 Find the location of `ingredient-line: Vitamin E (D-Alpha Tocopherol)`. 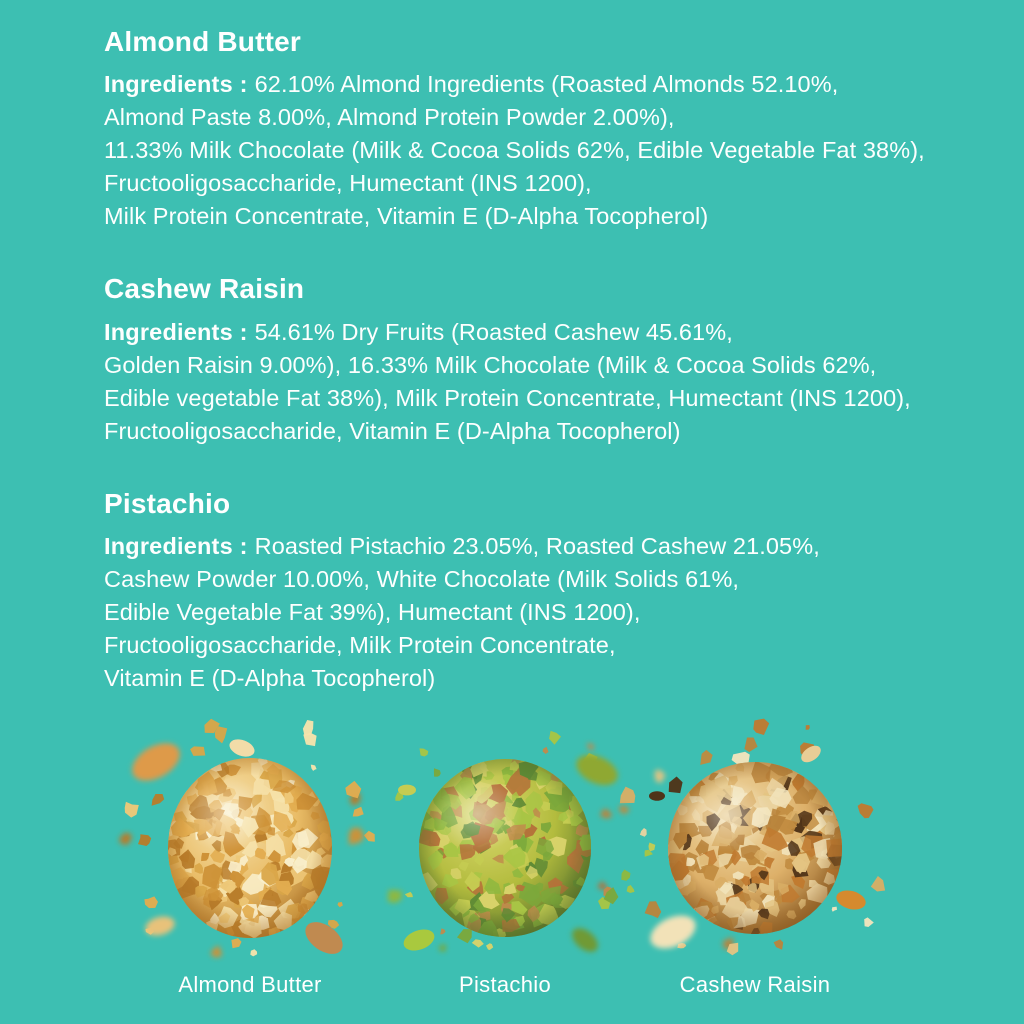

ingredient-line: Vitamin E (D-Alpha Tocopherol) is located at coordinates (270, 678).